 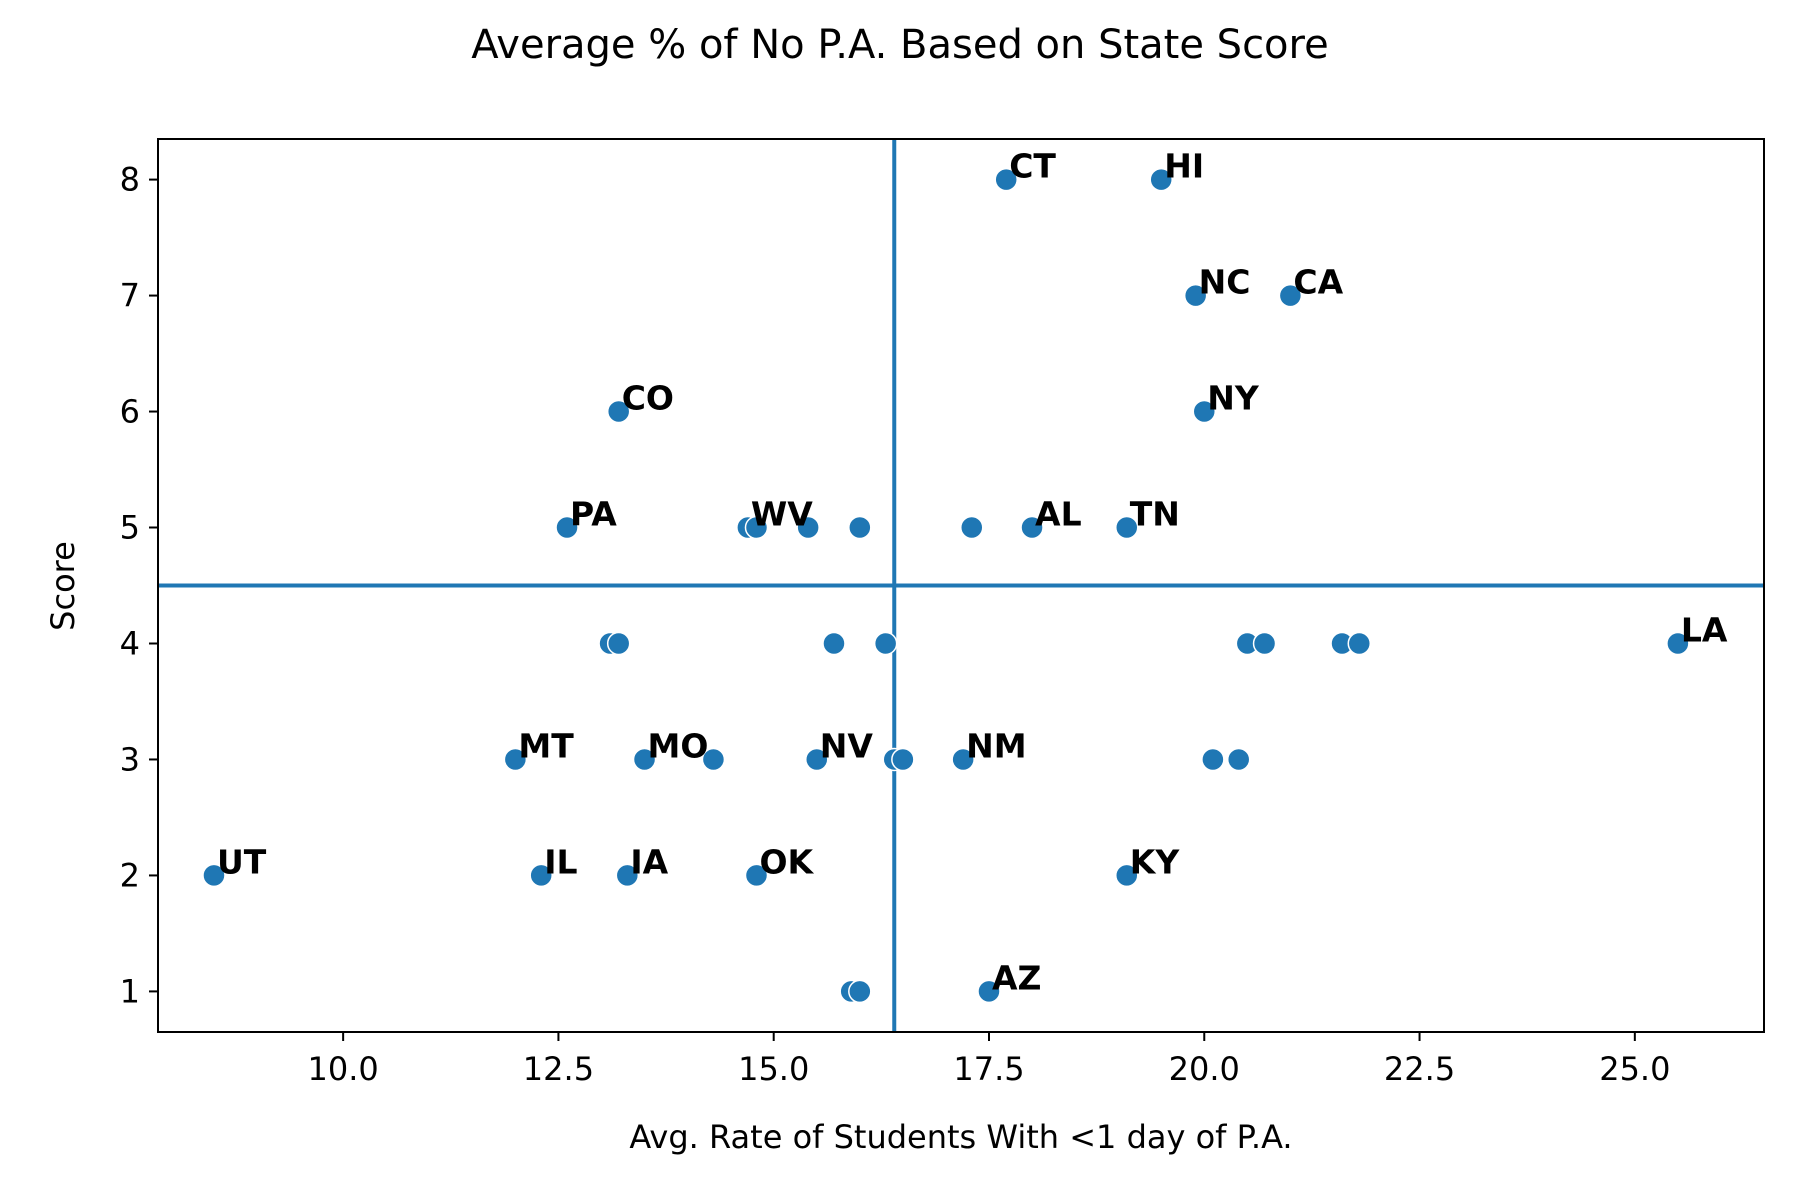 I want to click on point-label: TN, so click(x=1155, y=514).